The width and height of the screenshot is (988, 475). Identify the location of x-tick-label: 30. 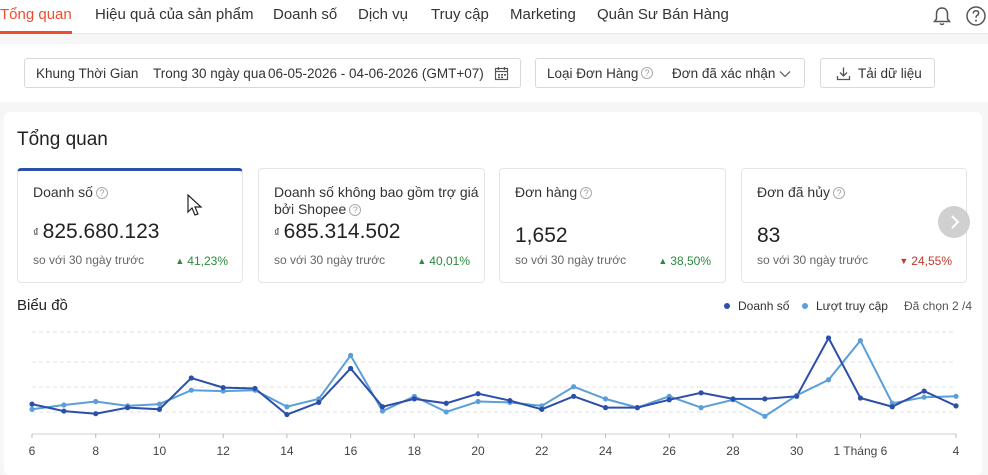
(797, 451).